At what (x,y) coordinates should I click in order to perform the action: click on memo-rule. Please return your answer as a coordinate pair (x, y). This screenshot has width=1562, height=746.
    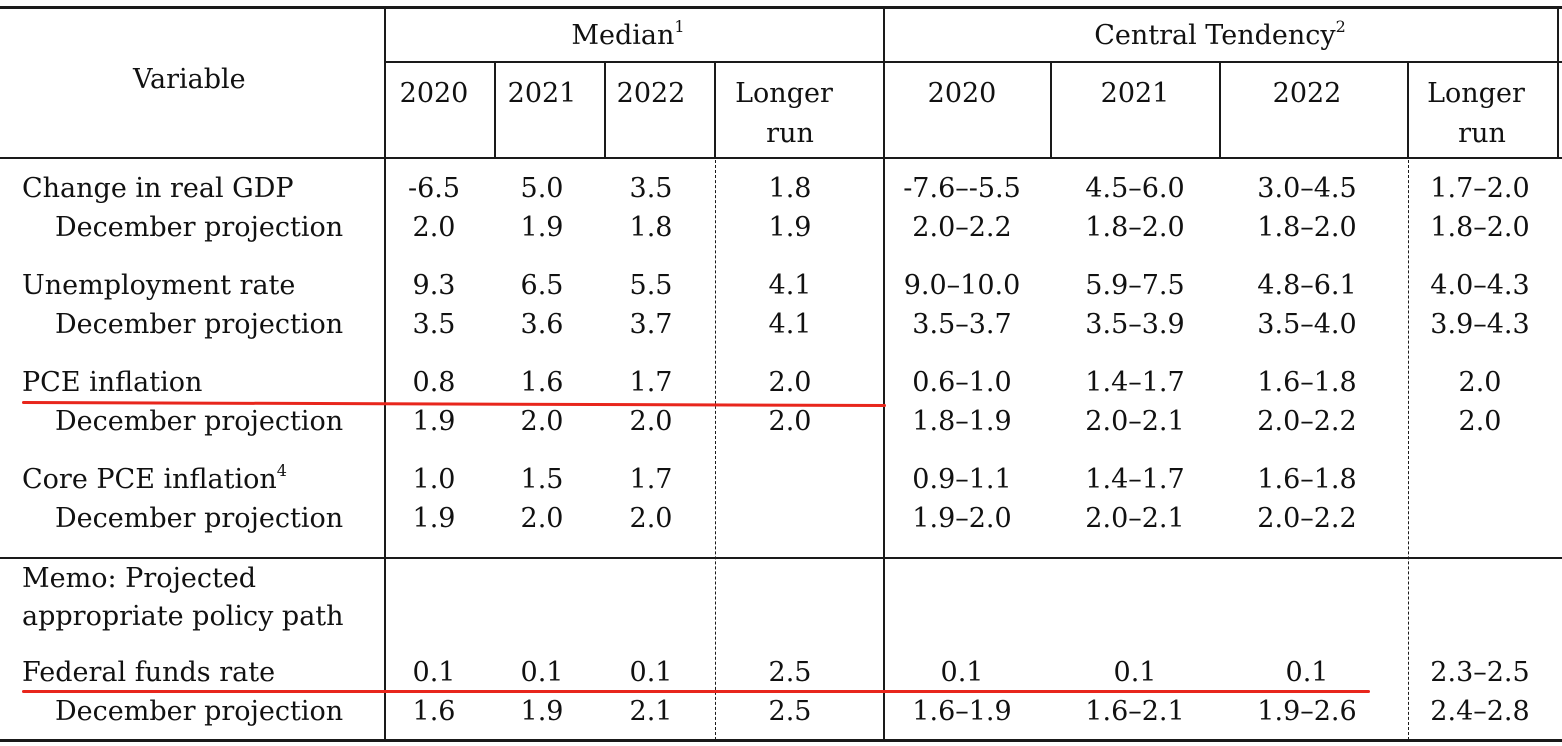
    Looking at the image, I should click on (781, 558).